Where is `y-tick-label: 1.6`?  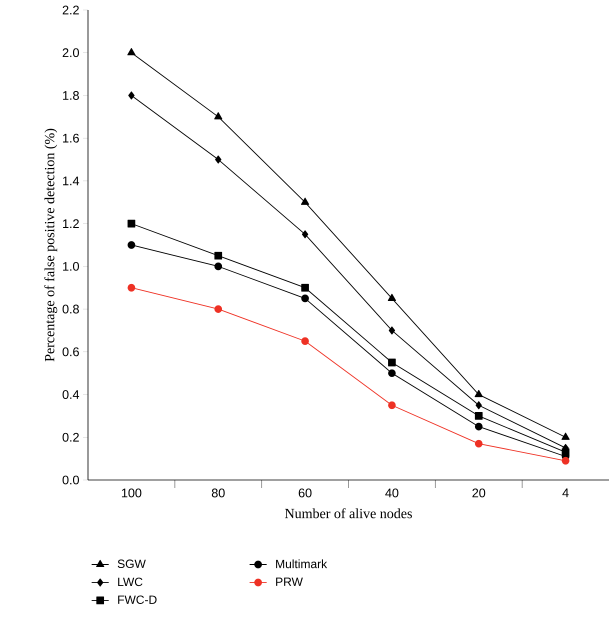
y-tick-label: 1.6 is located at coordinates (71, 138).